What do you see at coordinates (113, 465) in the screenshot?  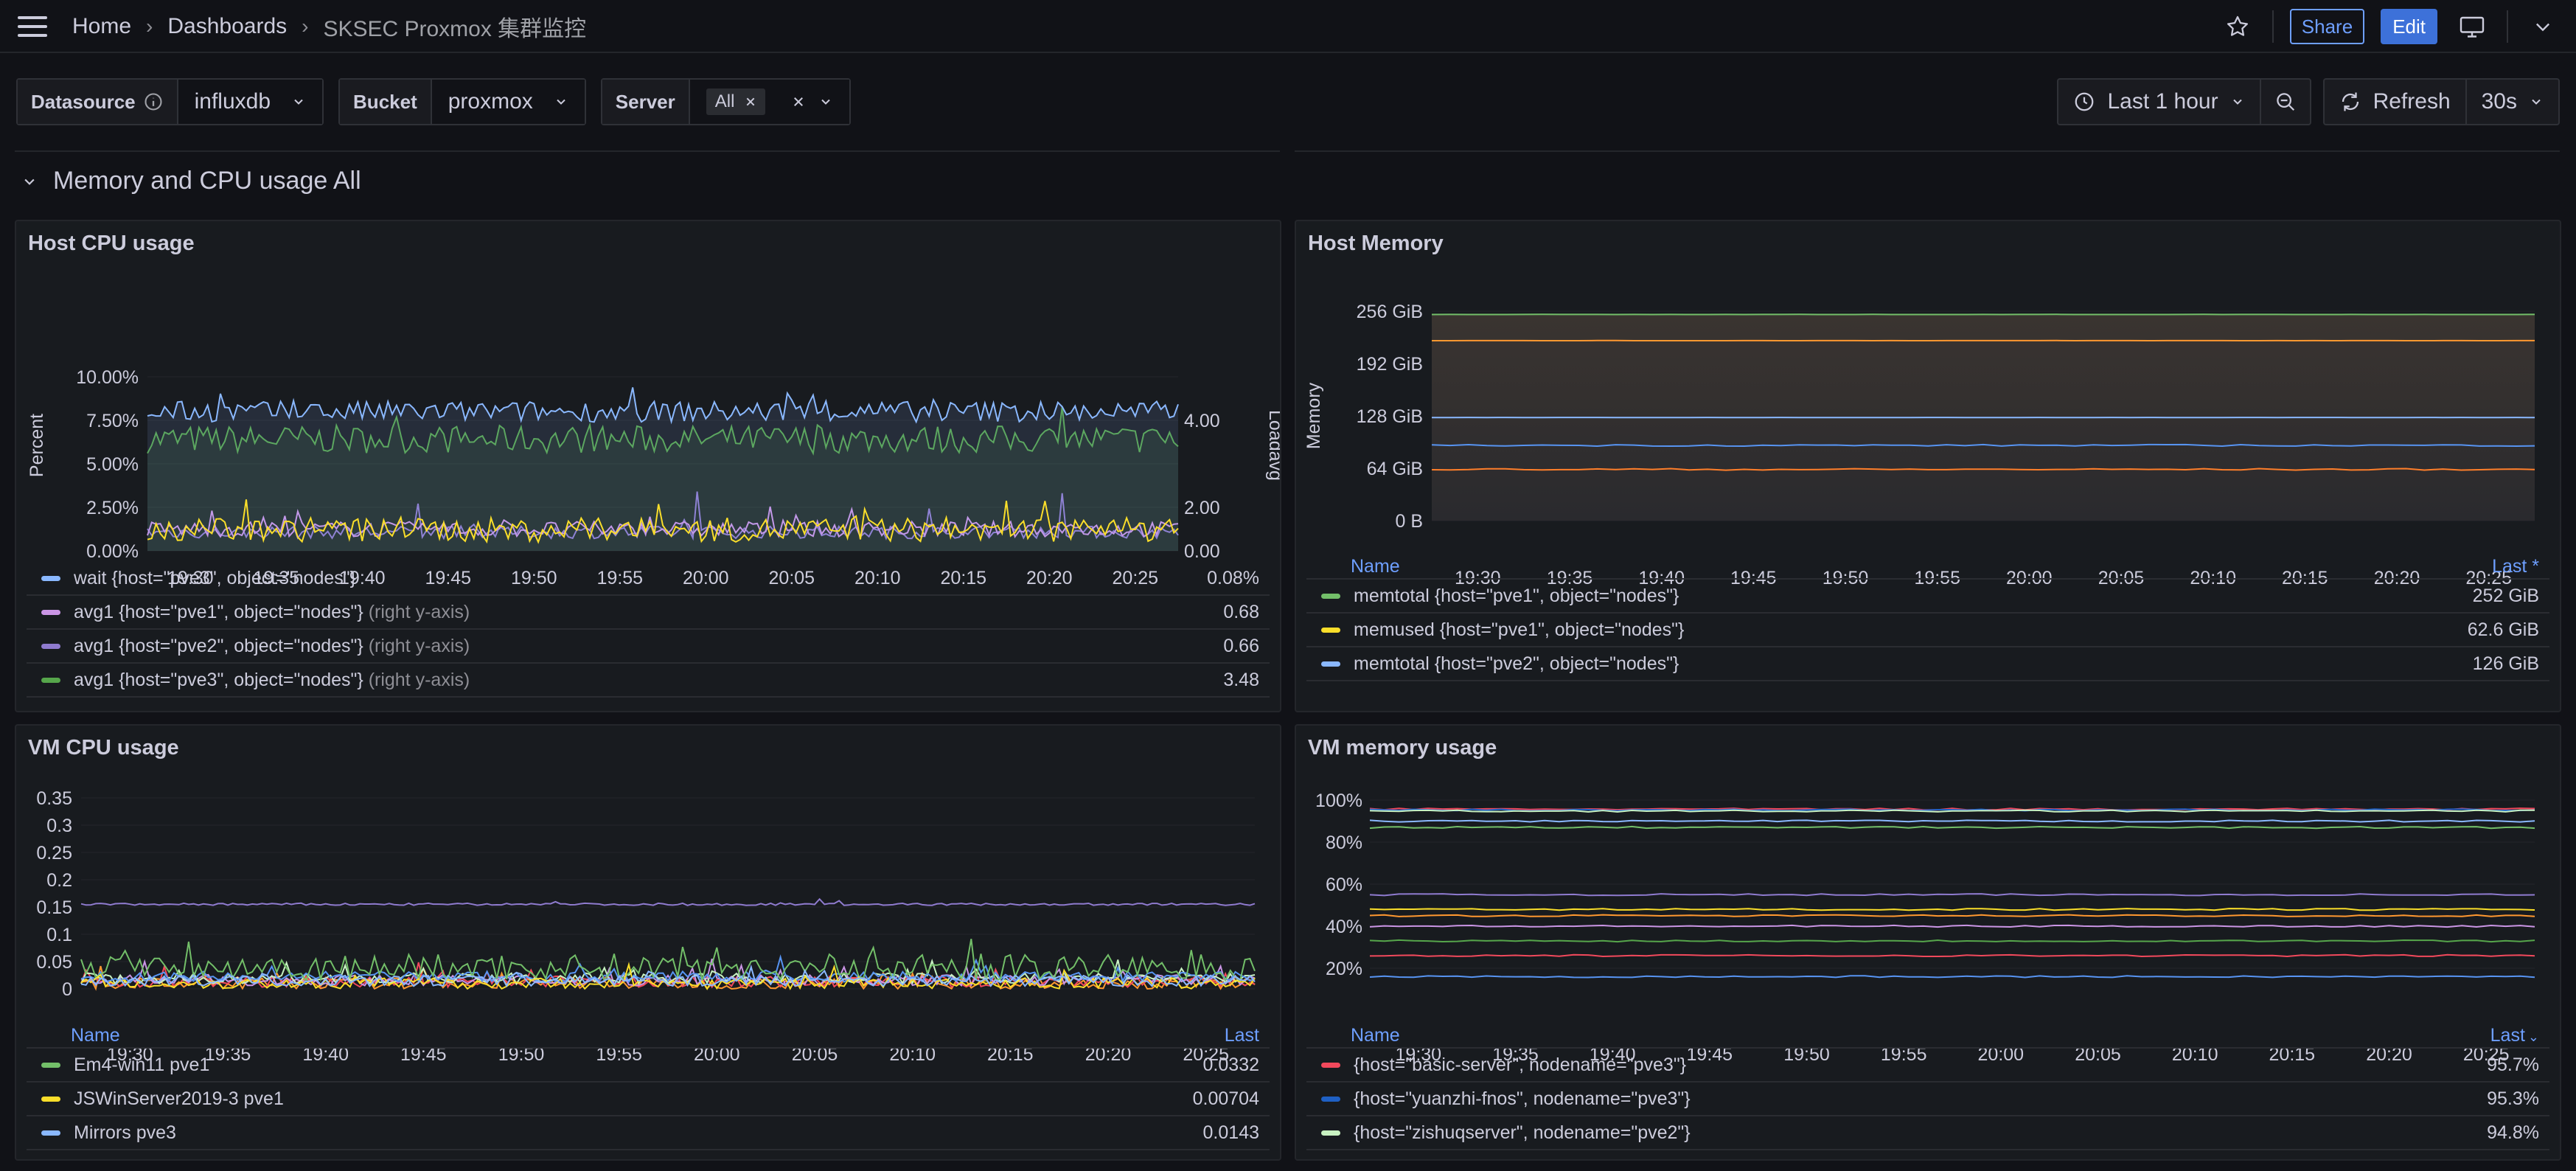 I see `y-tick: 5.00%` at bounding box center [113, 465].